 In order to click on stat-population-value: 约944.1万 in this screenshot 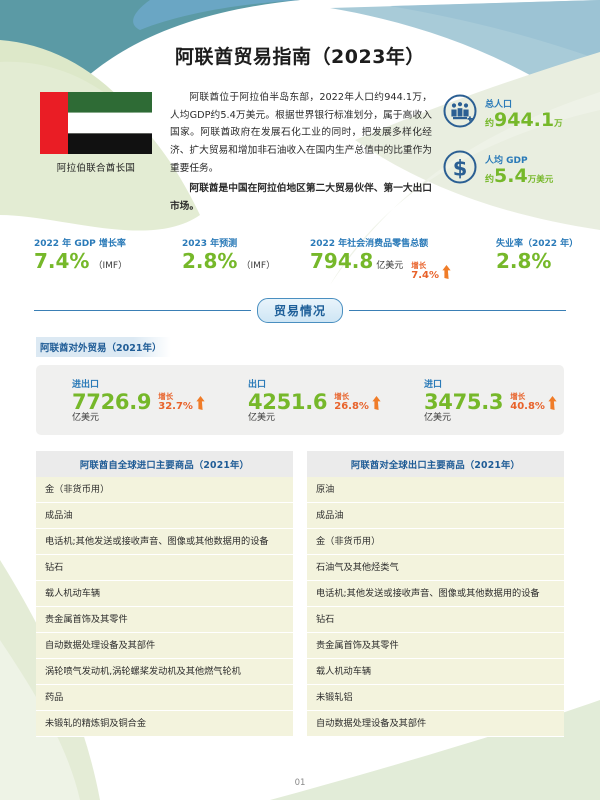, I will do `click(526, 119)`.